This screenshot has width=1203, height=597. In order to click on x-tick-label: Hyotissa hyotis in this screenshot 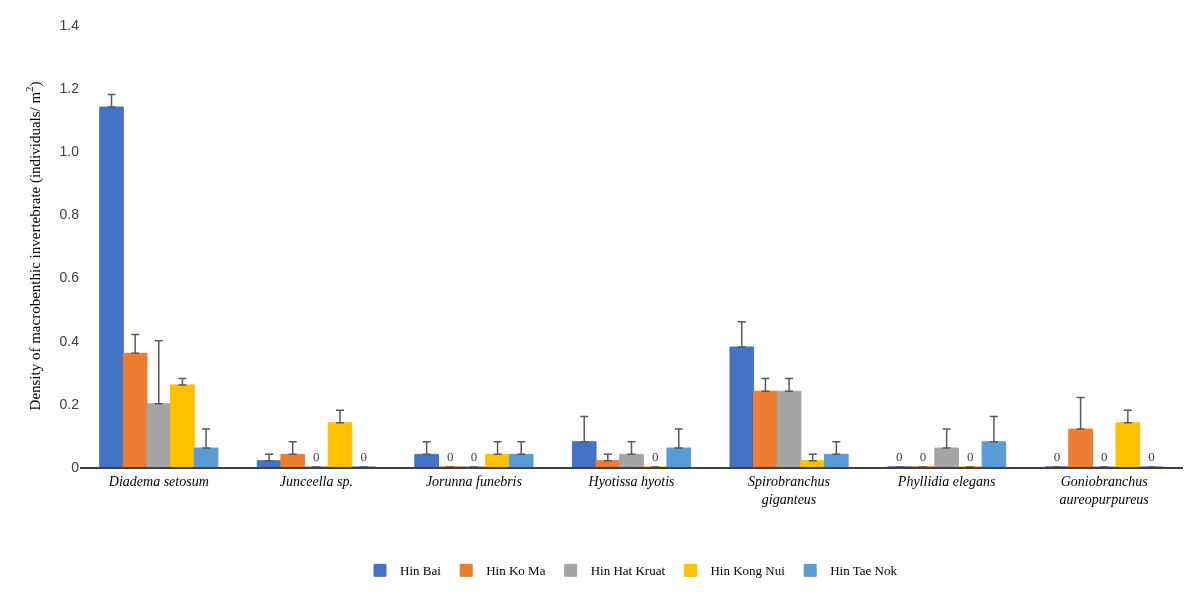, I will do `click(631, 481)`.